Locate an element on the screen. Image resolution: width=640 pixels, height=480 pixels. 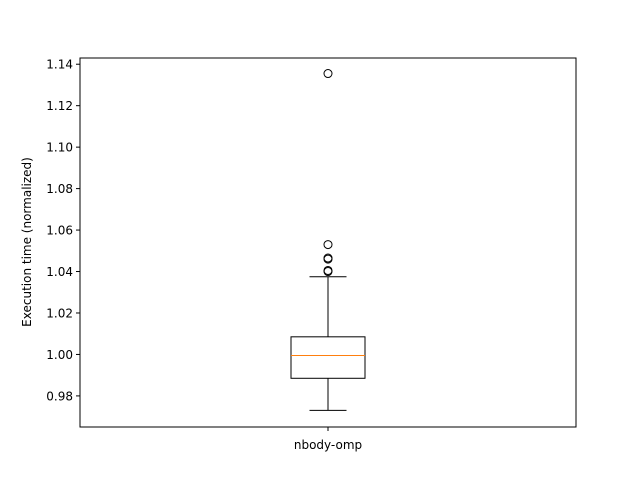
box-group is located at coordinates (328, 240).